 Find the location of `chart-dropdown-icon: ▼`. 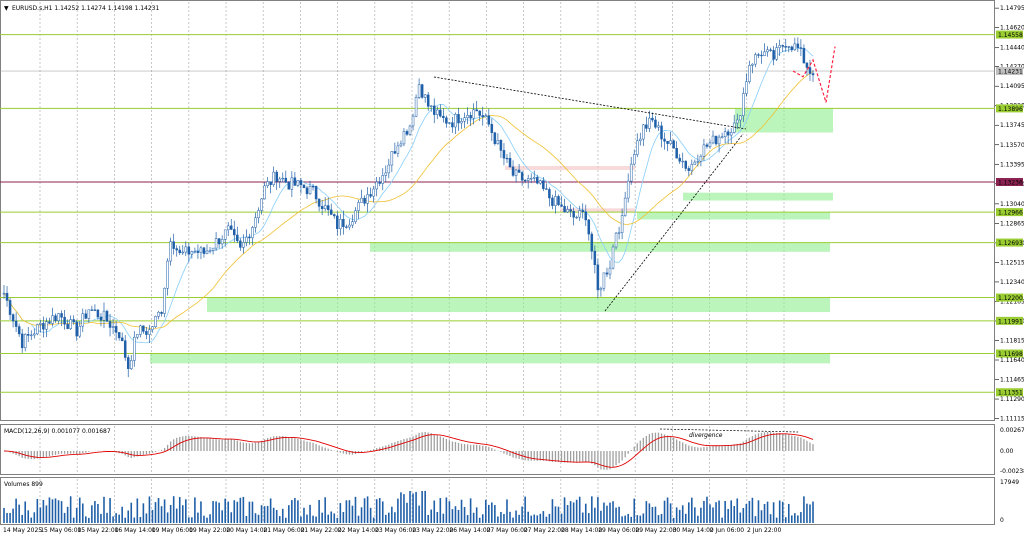

chart-dropdown-icon: ▼ is located at coordinates (6, 8).